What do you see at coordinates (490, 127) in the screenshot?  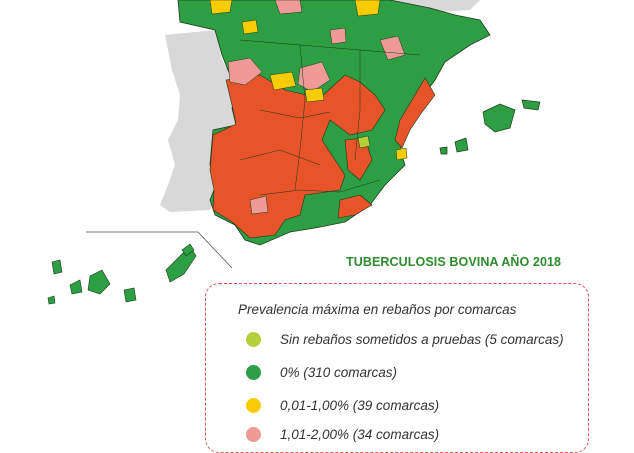 I see `balearic-islands` at bounding box center [490, 127].